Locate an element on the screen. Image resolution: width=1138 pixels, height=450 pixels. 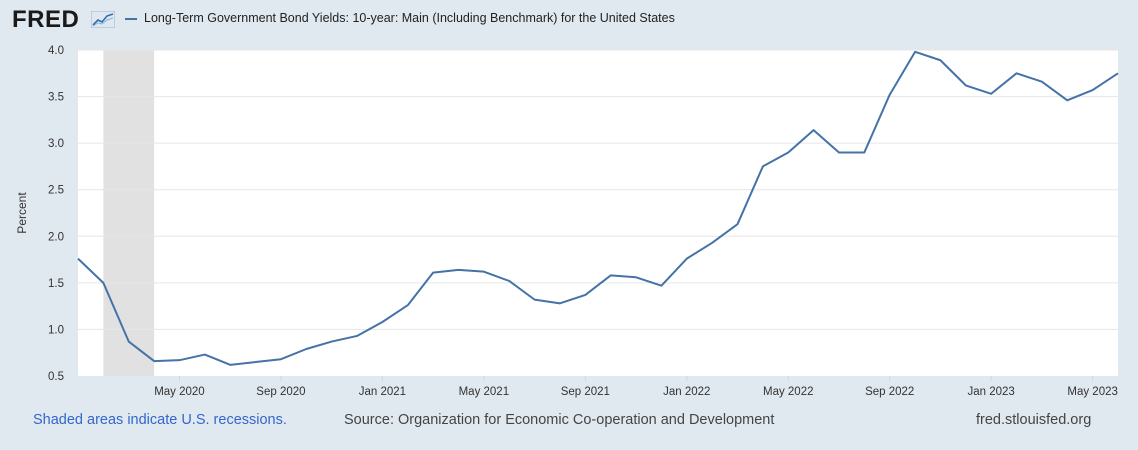
y-tick-label: 1.5 is located at coordinates (56, 284).